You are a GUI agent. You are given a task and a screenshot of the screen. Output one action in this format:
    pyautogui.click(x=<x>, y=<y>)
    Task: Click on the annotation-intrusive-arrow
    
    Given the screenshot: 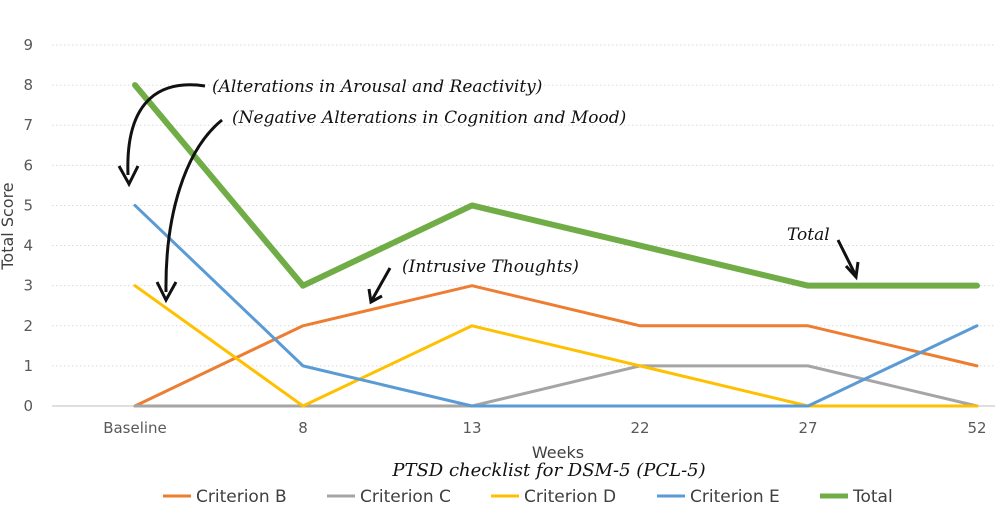 What is the action you would take?
    pyautogui.click(x=381, y=284)
    